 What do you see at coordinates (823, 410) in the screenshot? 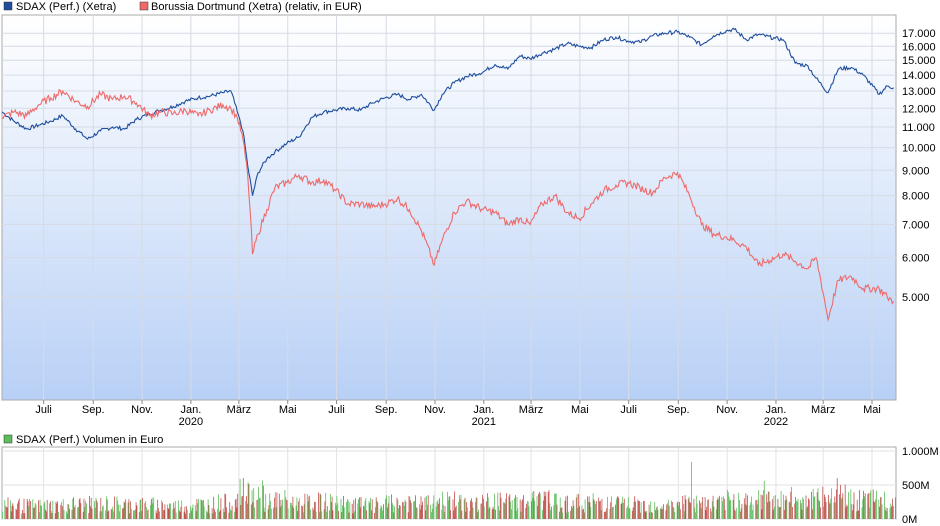
I see `main-x-tick-label: März` at bounding box center [823, 410].